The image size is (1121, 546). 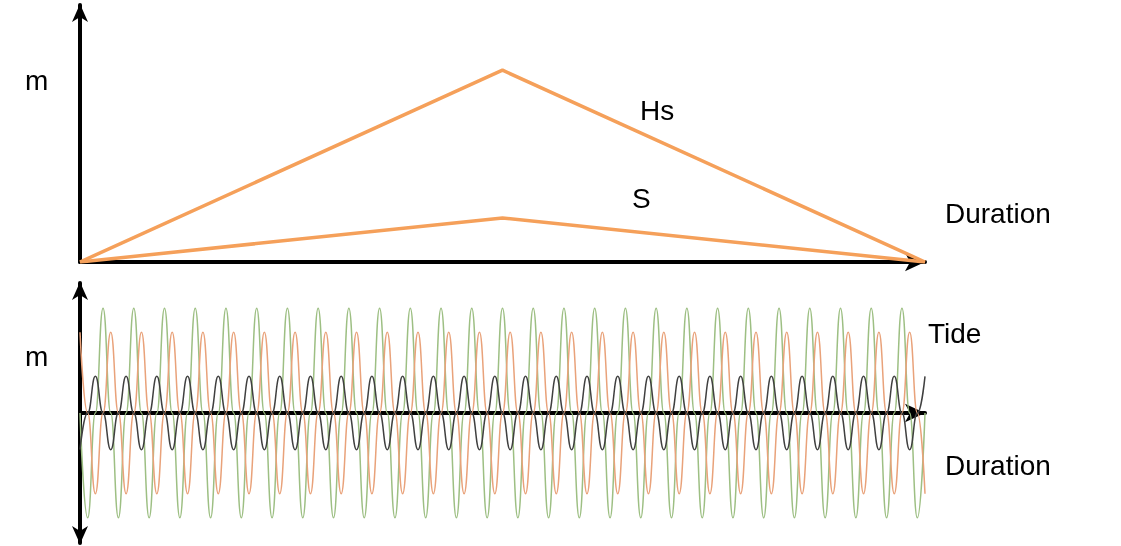 I want to click on series-label: S, so click(x=641, y=198).